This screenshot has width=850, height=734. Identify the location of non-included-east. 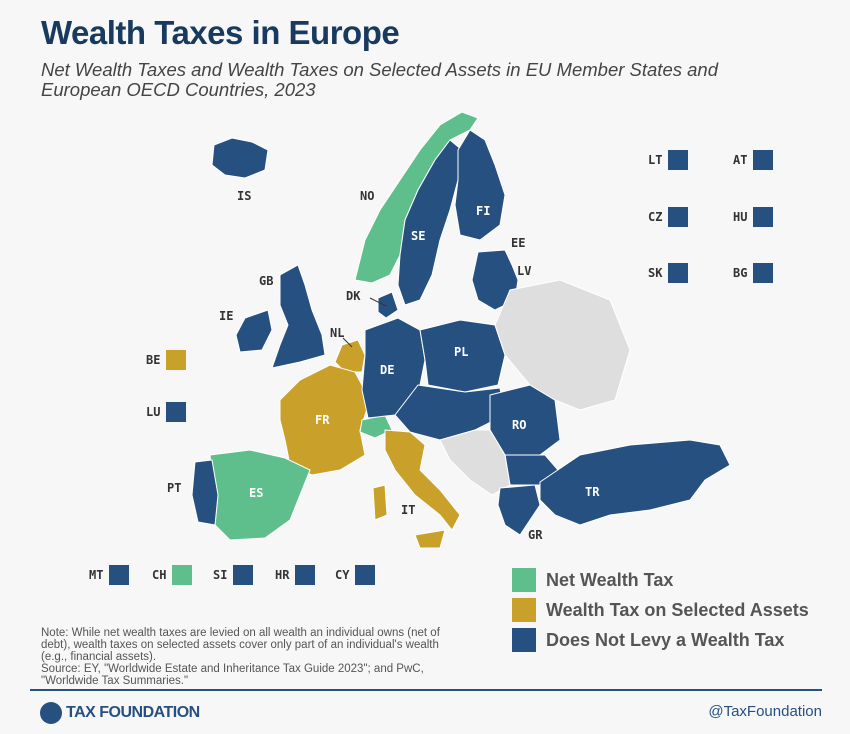
(562, 345).